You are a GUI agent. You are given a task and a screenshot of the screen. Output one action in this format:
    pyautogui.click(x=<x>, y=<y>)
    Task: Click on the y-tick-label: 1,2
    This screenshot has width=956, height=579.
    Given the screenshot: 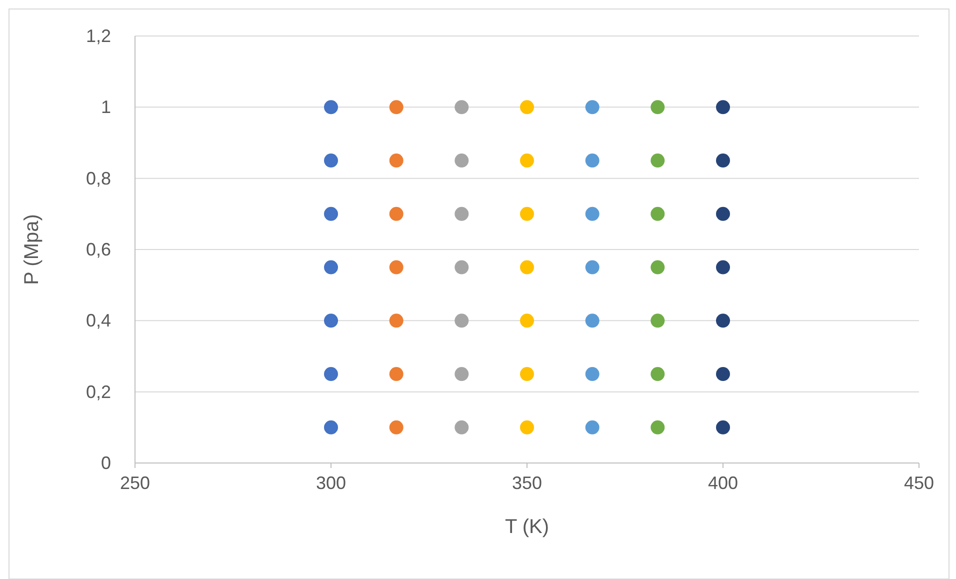 What is the action you would take?
    pyautogui.click(x=98, y=36)
    